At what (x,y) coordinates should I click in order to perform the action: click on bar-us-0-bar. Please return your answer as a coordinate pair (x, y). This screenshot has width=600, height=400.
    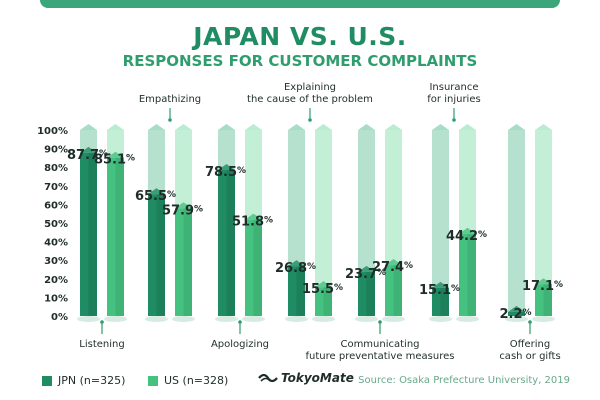
    Looking at the image, I should click on (115, 236).